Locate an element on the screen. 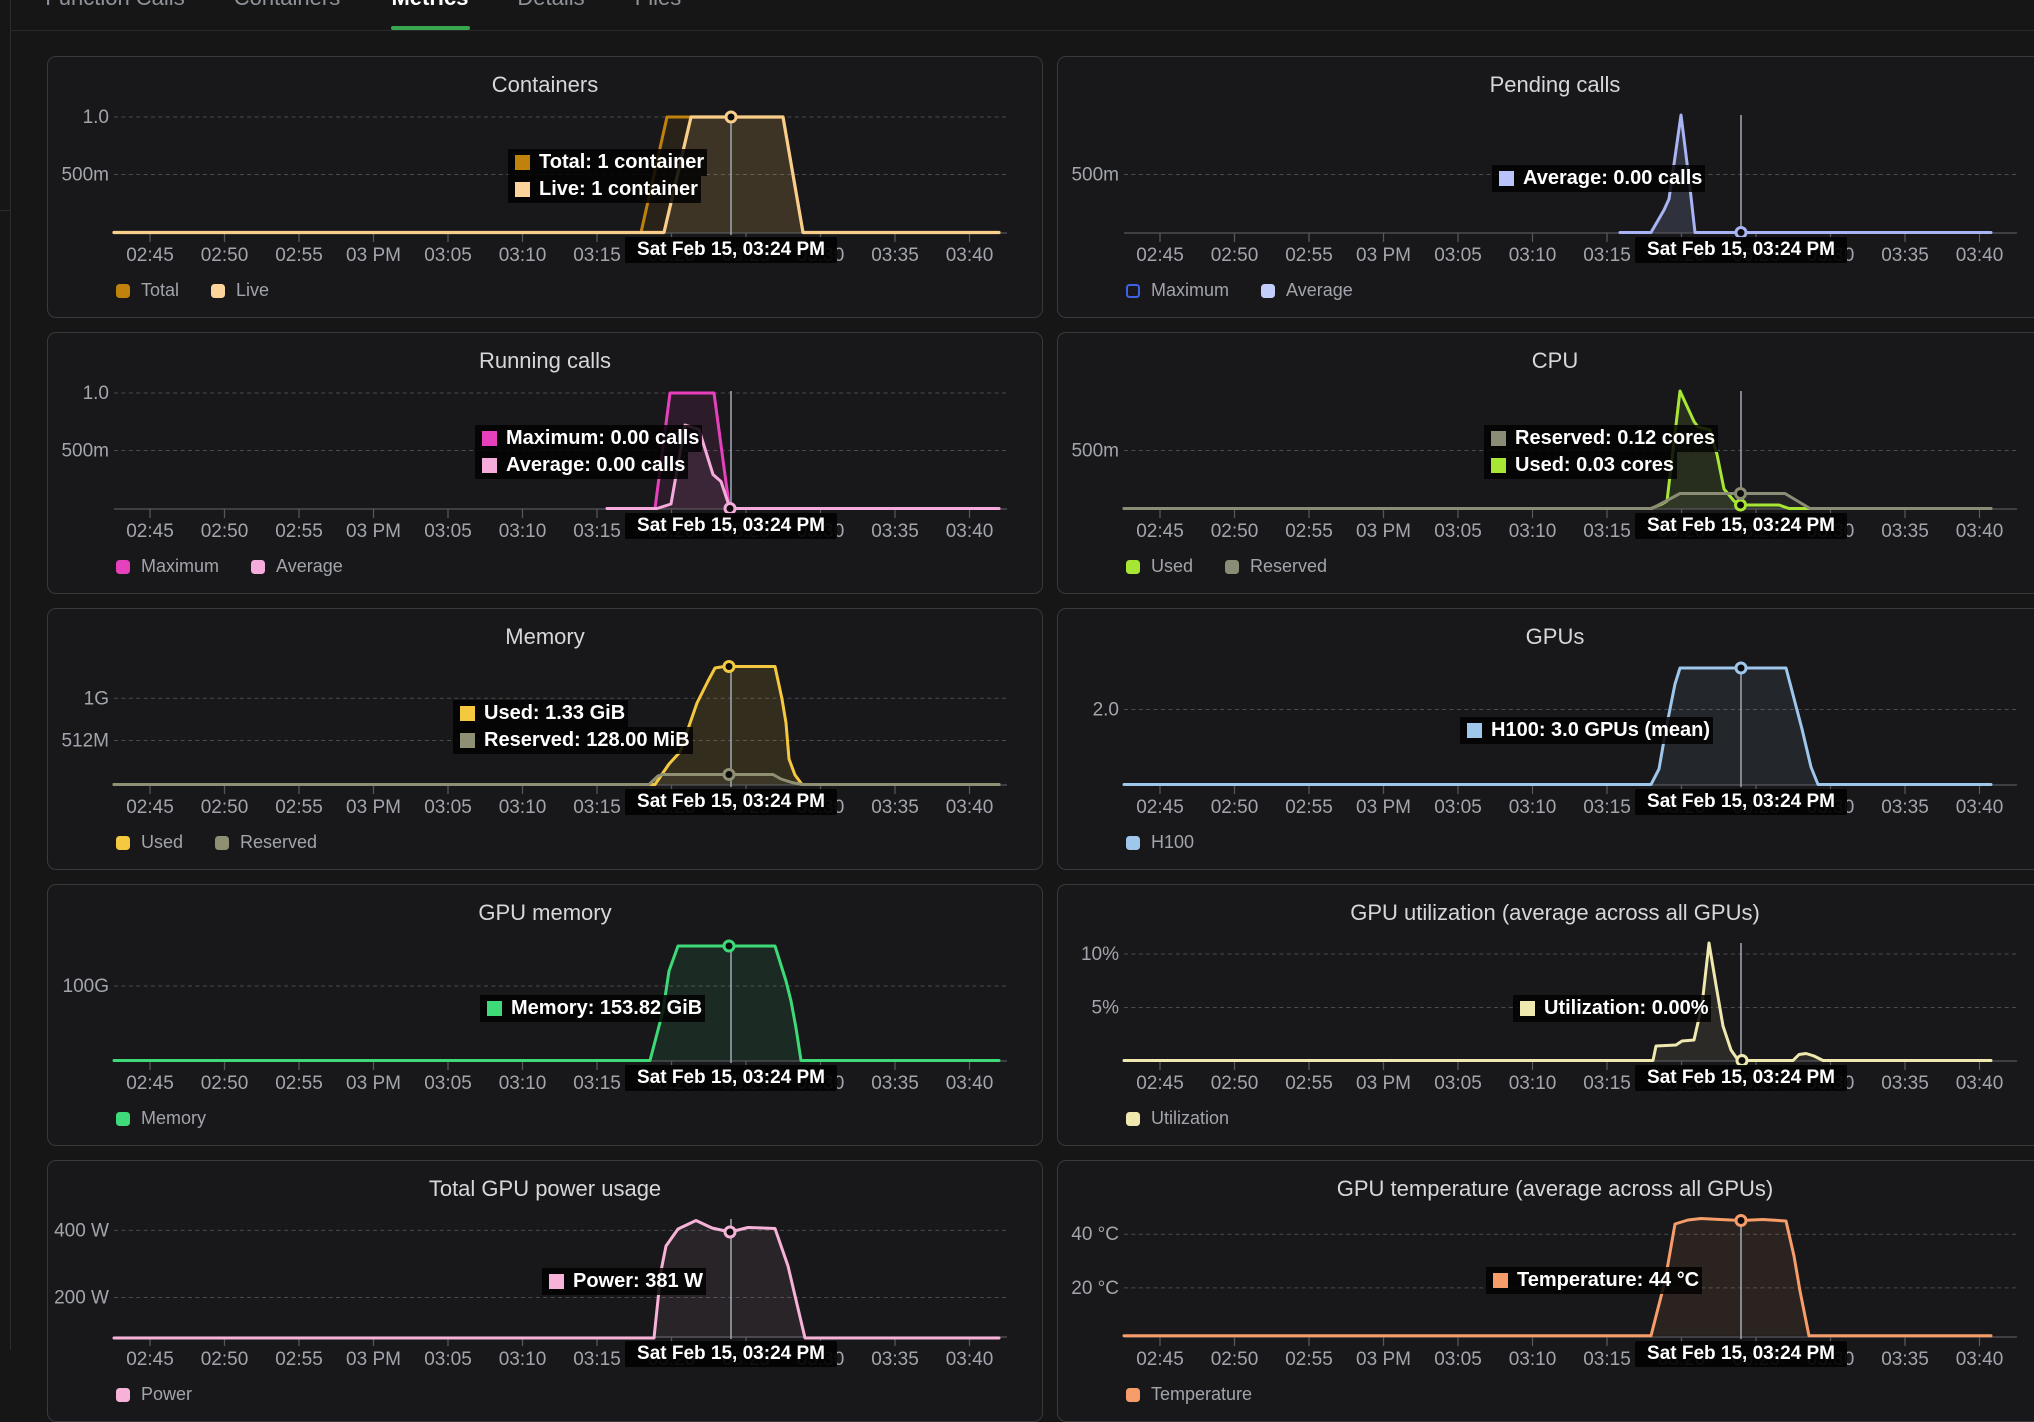 Image resolution: width=2034 pixels, height=1422 pixels. svg-text: 40 °C is located at coordinates (1095, 1234).